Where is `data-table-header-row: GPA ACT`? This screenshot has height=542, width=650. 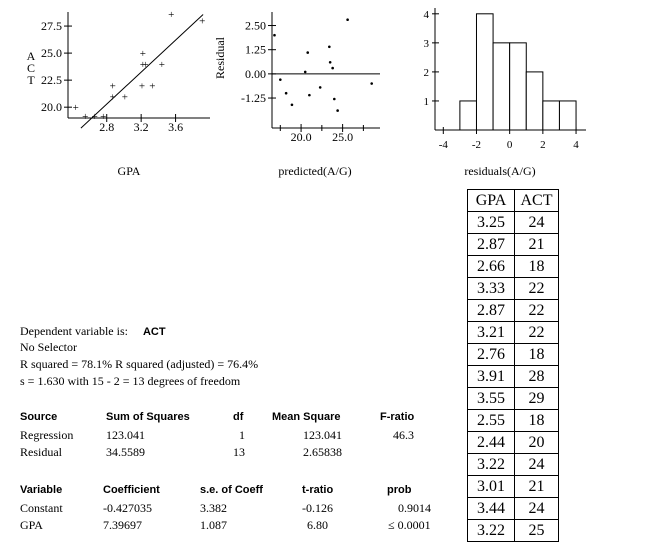
data-table-header-row: GPA ACT is located at coordinates (513, 200).